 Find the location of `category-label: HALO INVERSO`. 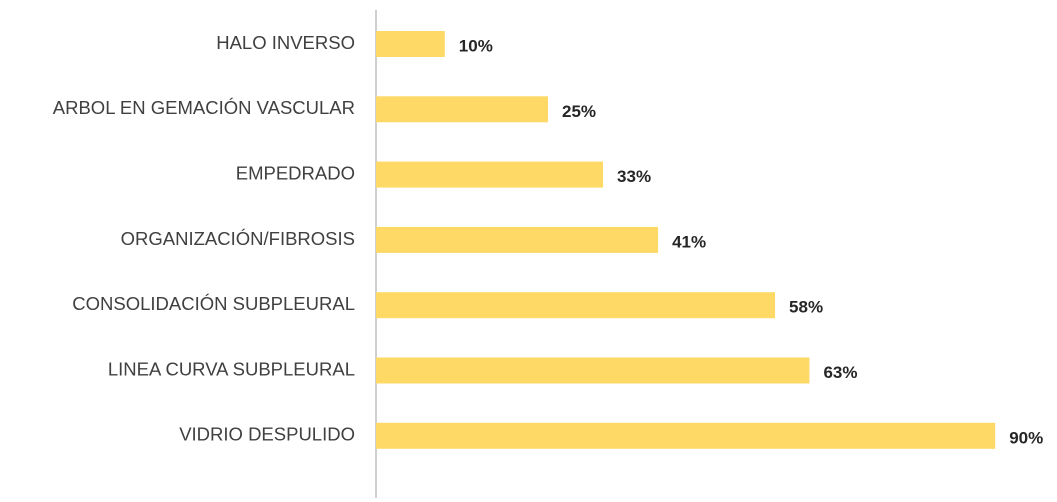

category-label: HALO INVERSO is located at coordinates (285, 42).